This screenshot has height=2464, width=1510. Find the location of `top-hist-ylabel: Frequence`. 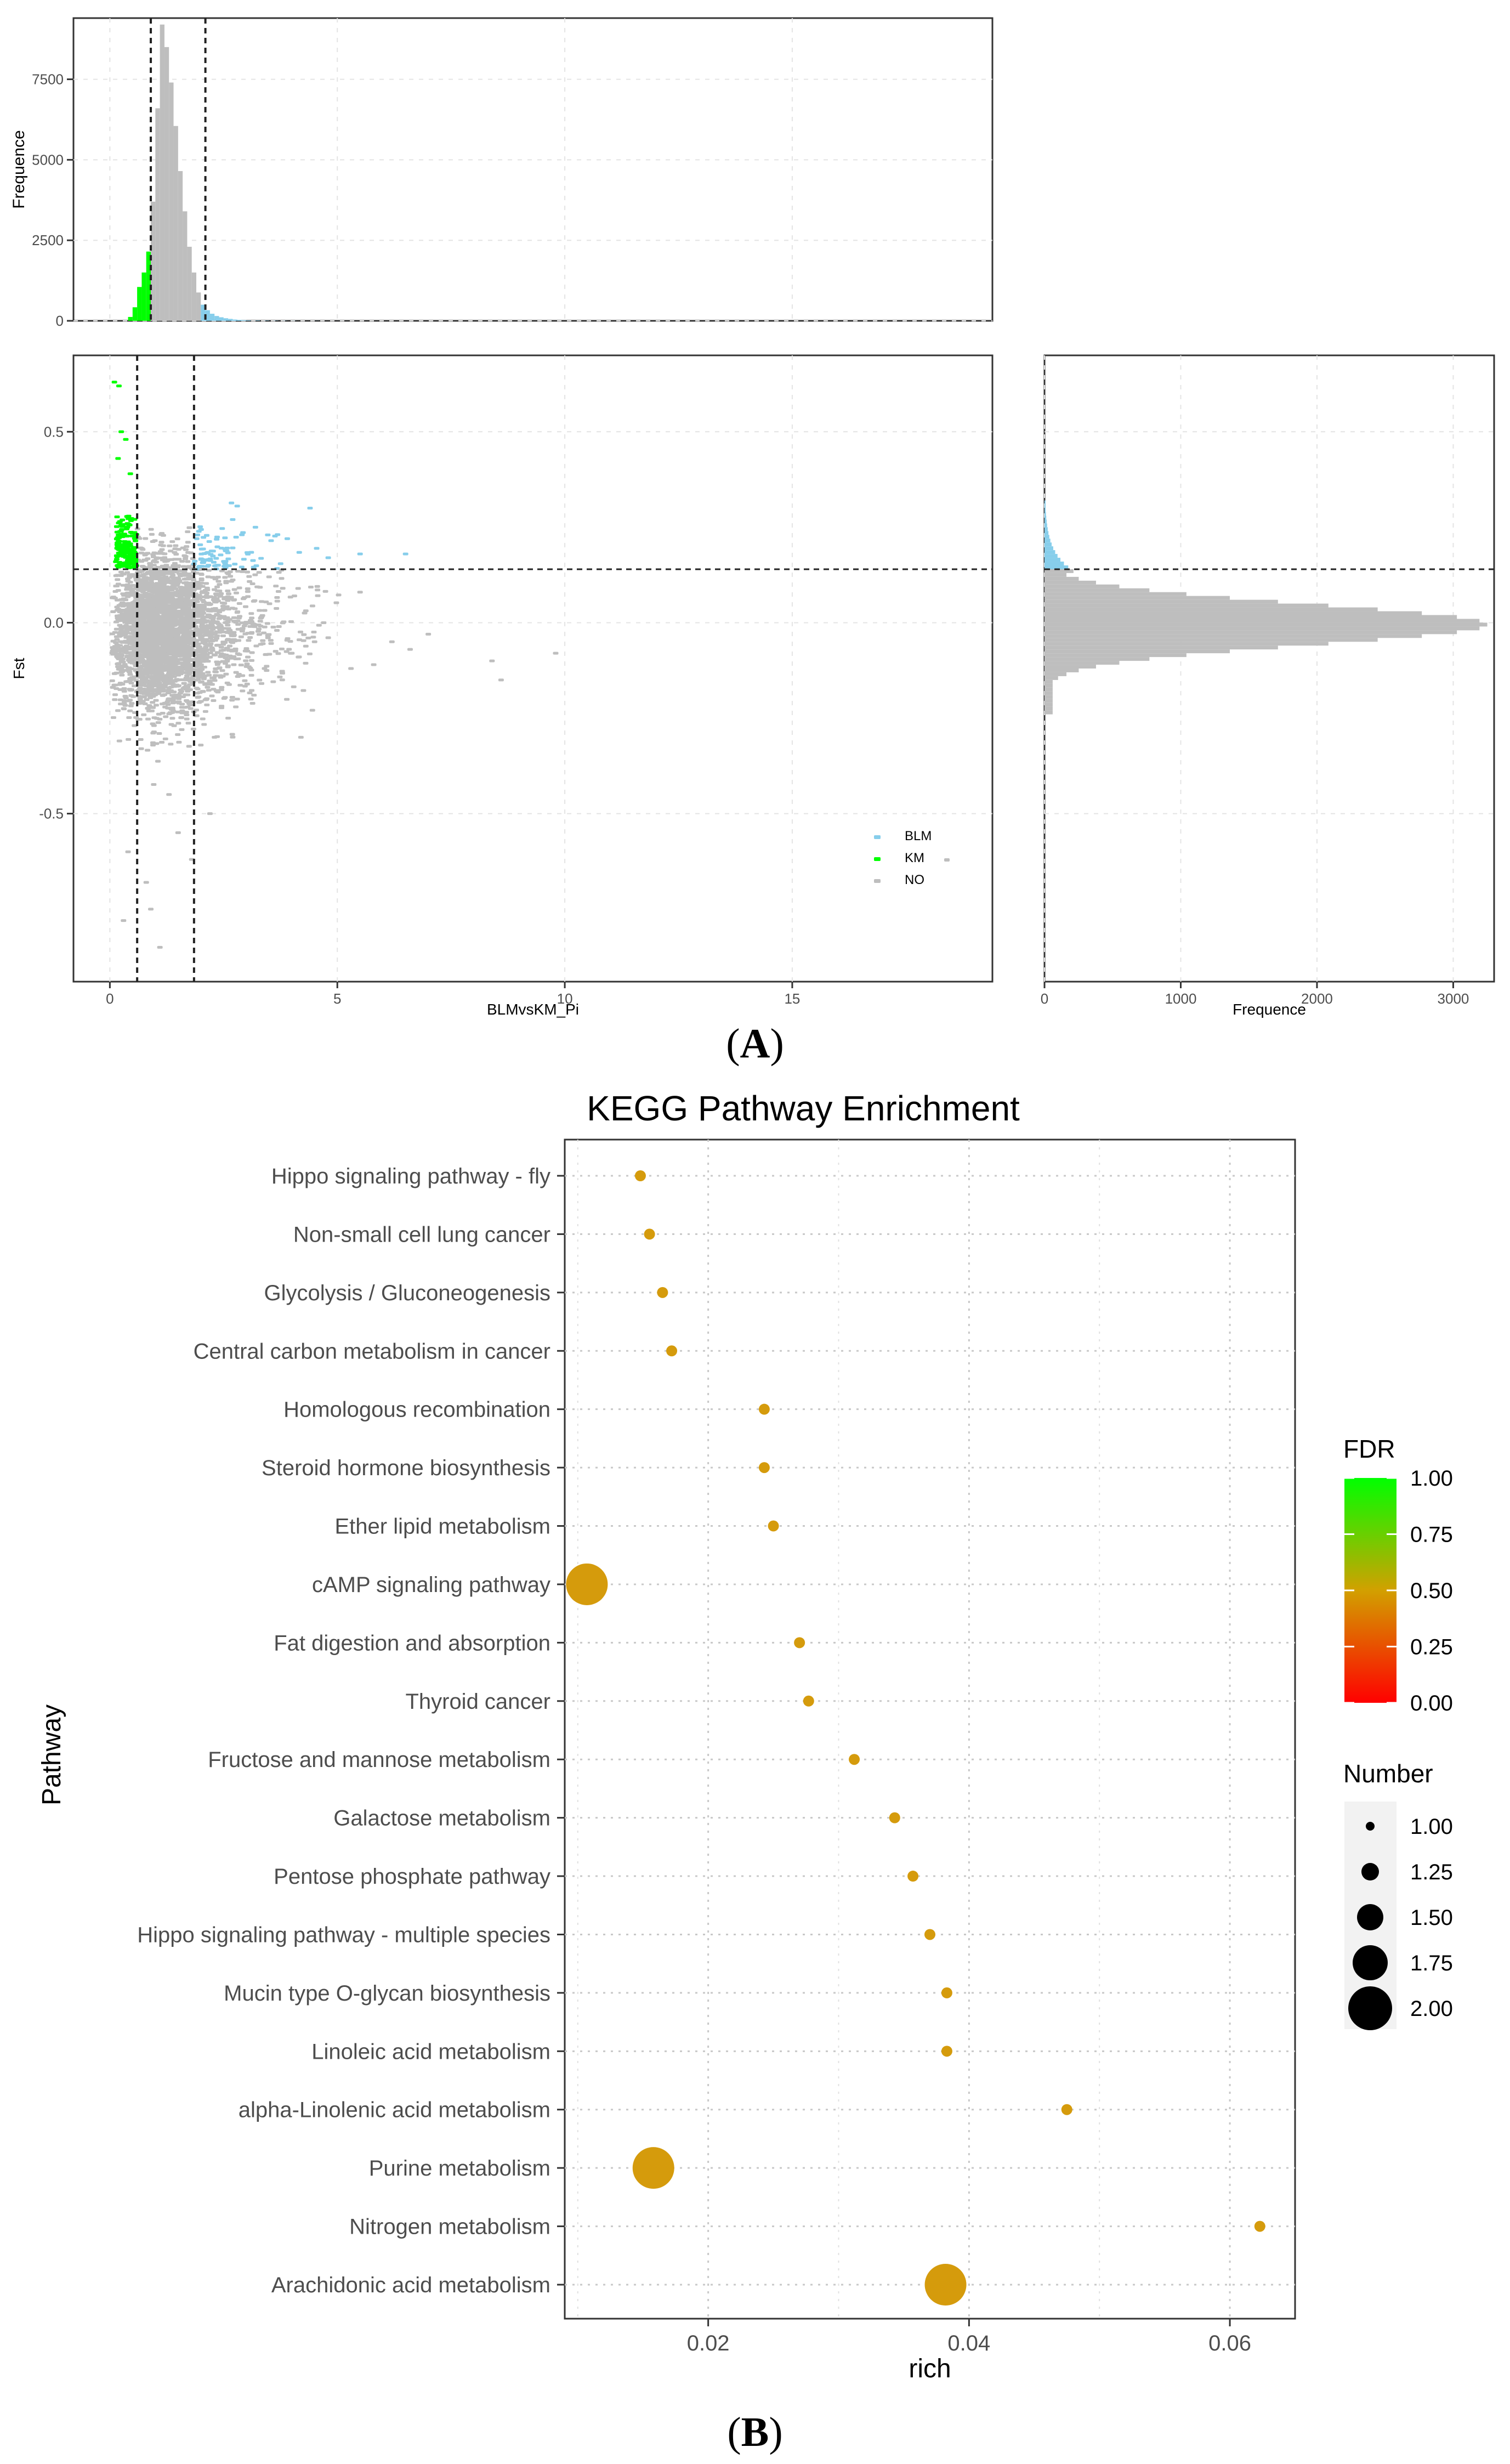

top-hist-ylabel: Frequence is located at coordinates (19, 169).